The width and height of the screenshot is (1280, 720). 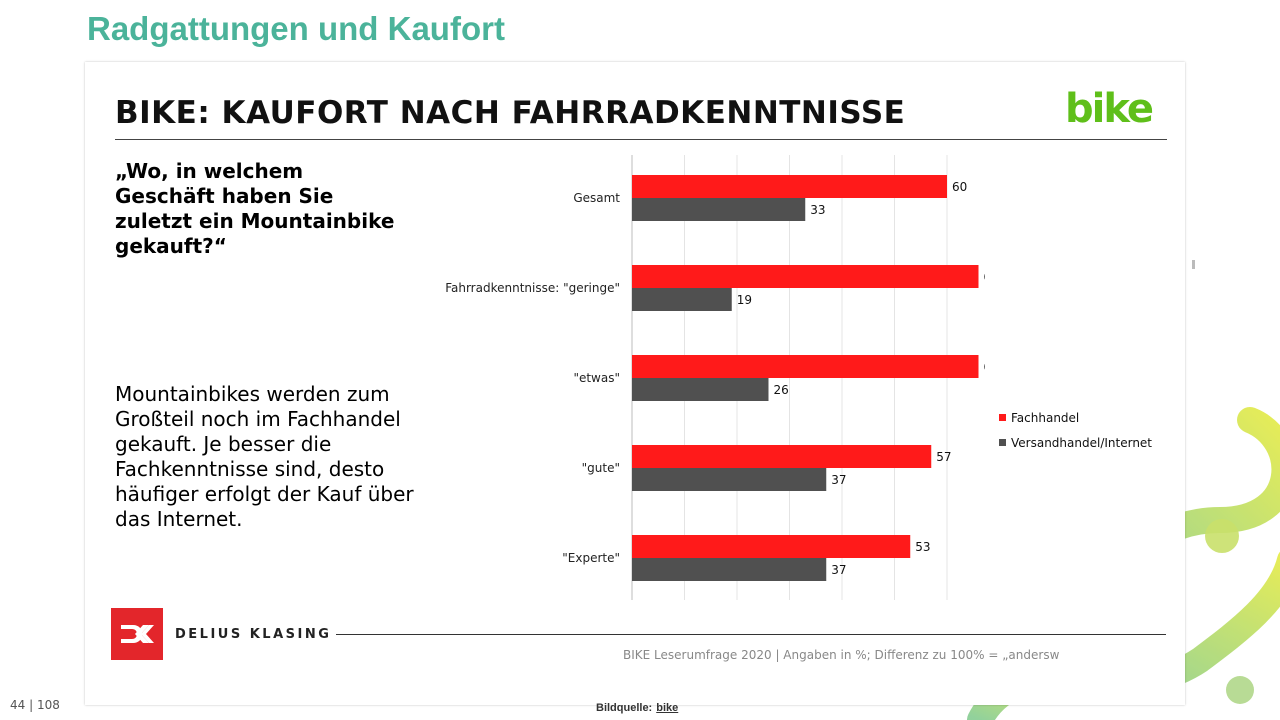 I want to click on category-label: "etwas", so click(x=596, y=378).